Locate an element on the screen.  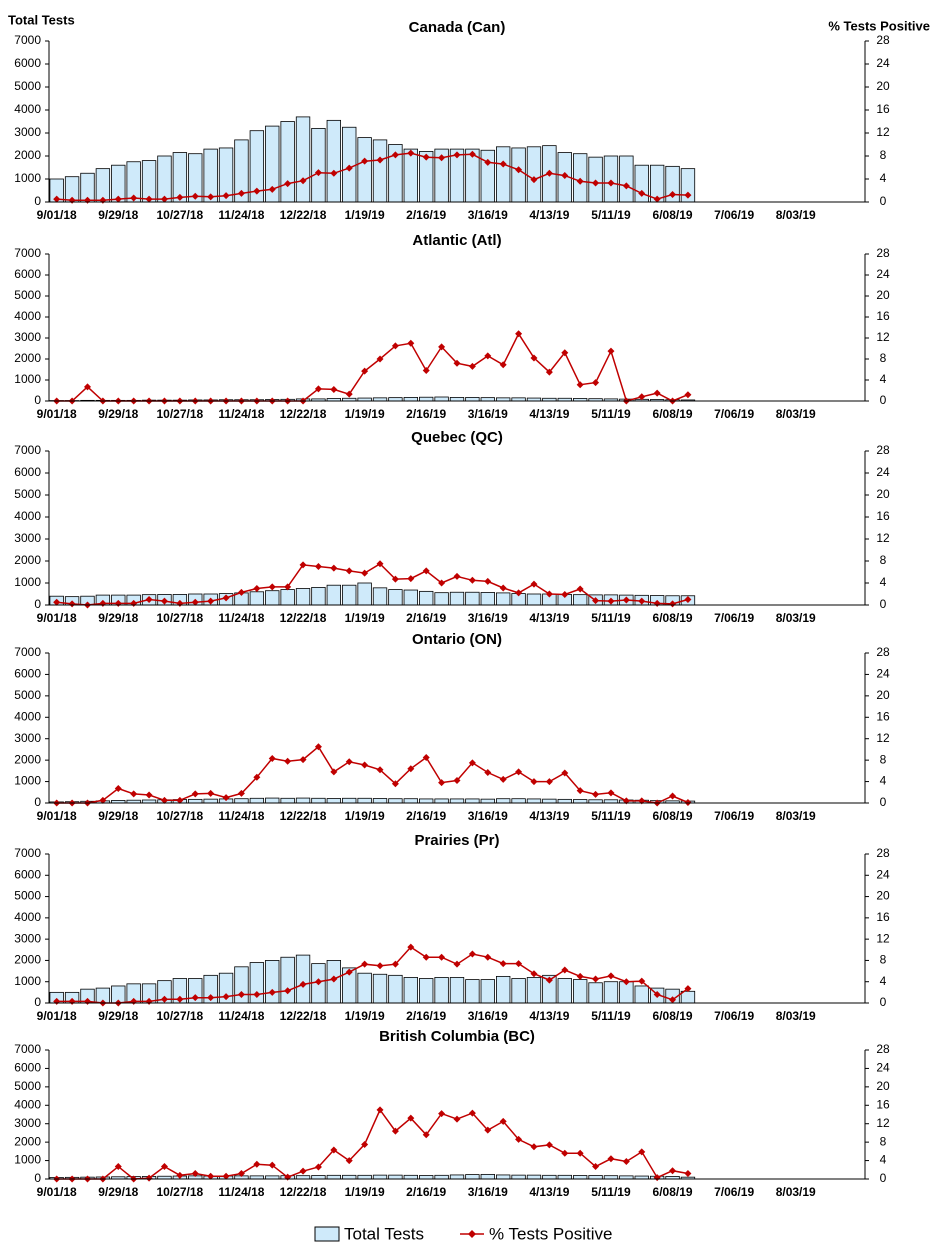
y2-tick-label: 8 is located at coordinates (883, 960).